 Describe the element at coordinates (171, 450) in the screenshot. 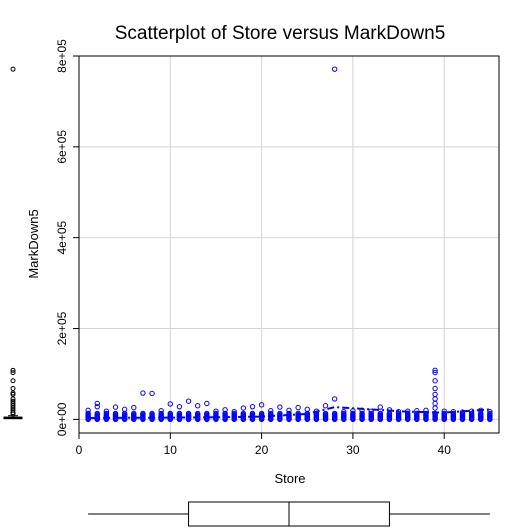

I see `x-tick-label: 10` at that location.